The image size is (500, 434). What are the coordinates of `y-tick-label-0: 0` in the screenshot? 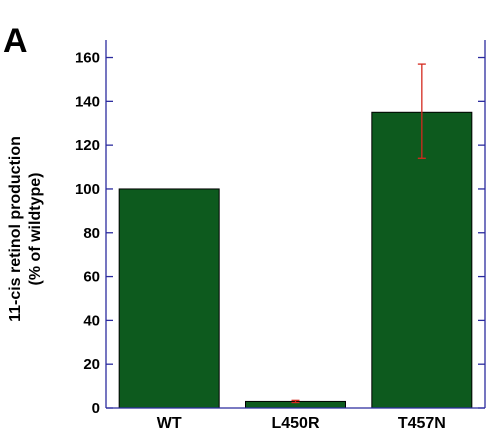 It's located at (96, 408).